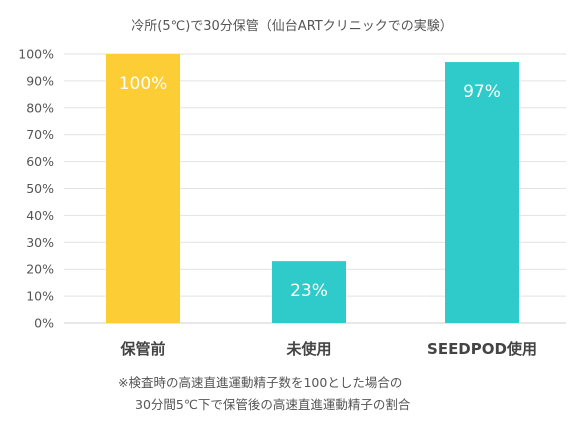  What do you see at coordinates (40, 242) in the screenshot?
I see `y-tick-label: 30%` at bounding box center [40, 242].